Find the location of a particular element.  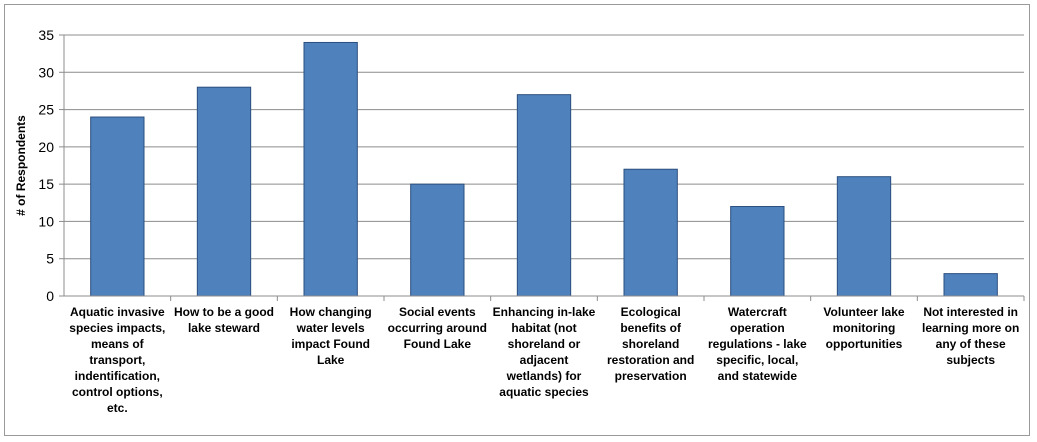

y-tick-label: 0 is located at coordinates (50, 296).